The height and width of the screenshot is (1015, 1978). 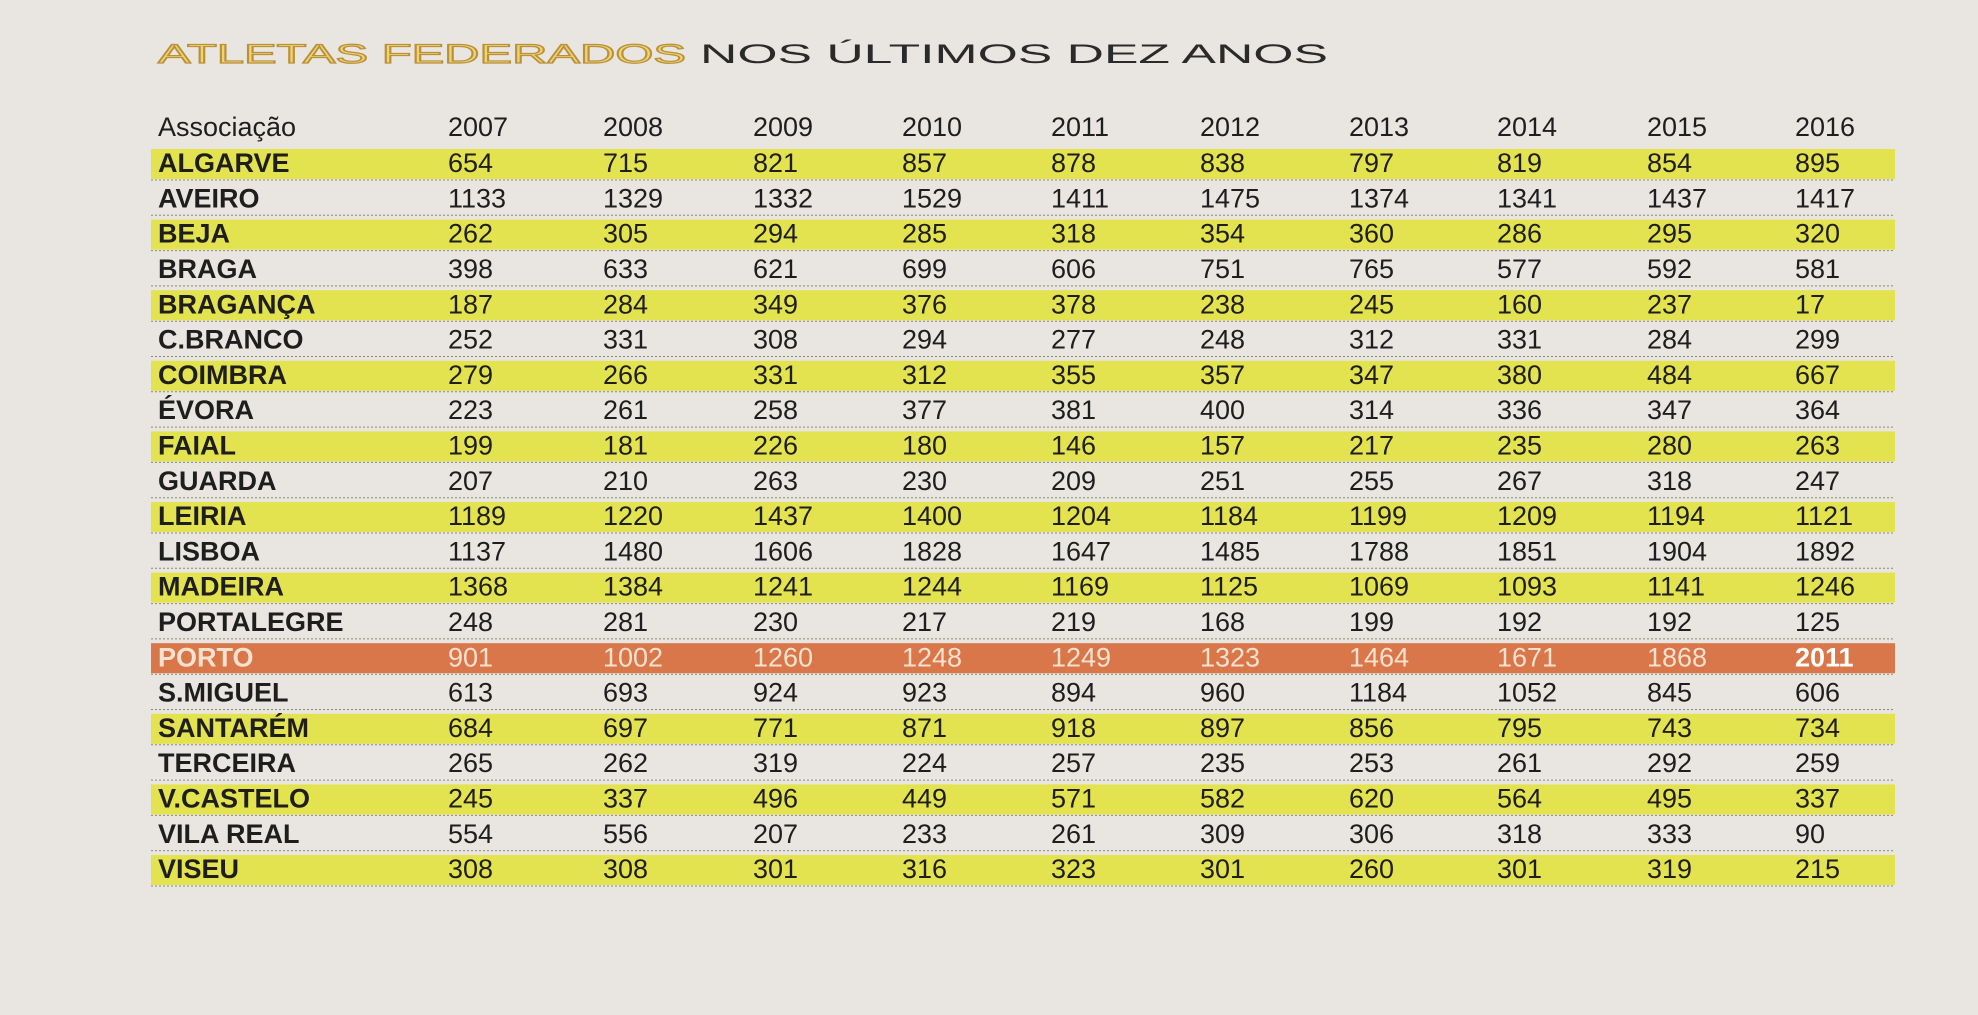 What do you see at coordinates (1527, 551) in the screenshot?
I see `cell: 1851` at bounding box center [1527, 551].